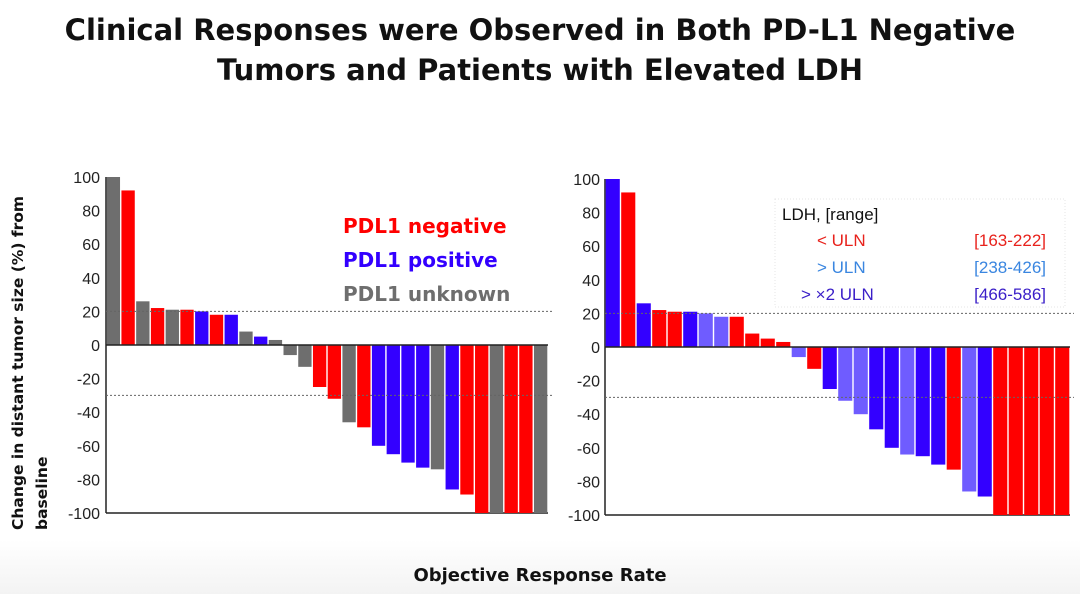 This screenshot has width=1080, height=594. I want to click on legend-entry-unk: PDL1 unknown, so click(426, 294).